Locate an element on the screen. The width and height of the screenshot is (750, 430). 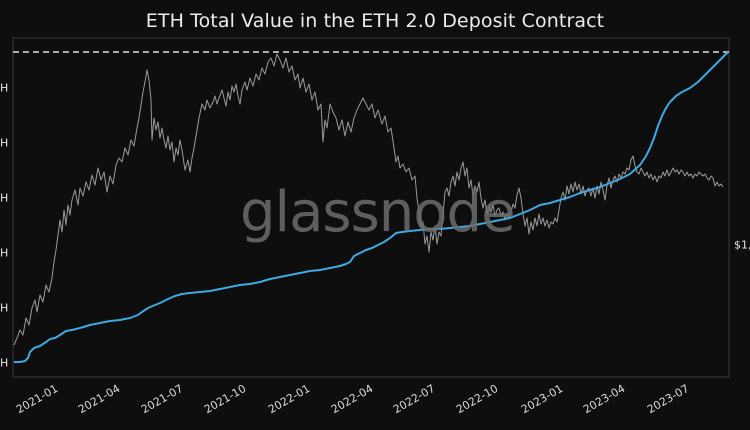
y-right-tick: $1, is located at coordinates (742, 245).